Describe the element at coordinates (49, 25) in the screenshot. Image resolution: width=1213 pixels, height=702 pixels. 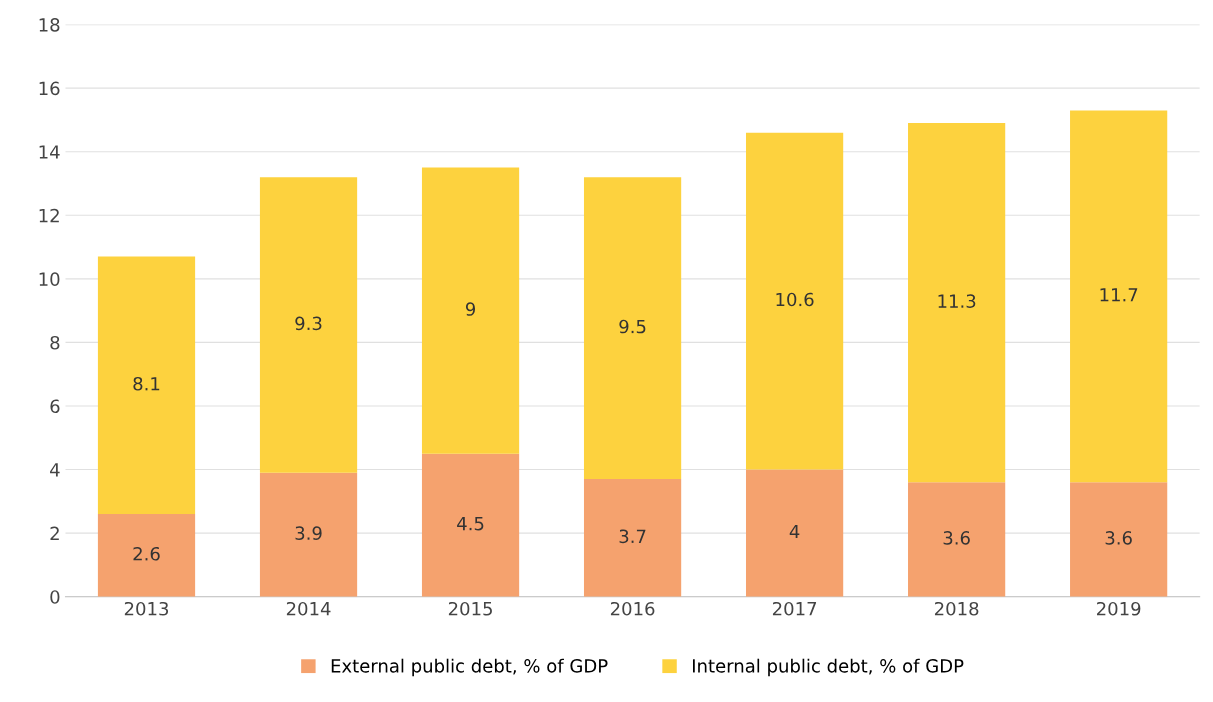
I see `y-tick-label: 18` at that location.